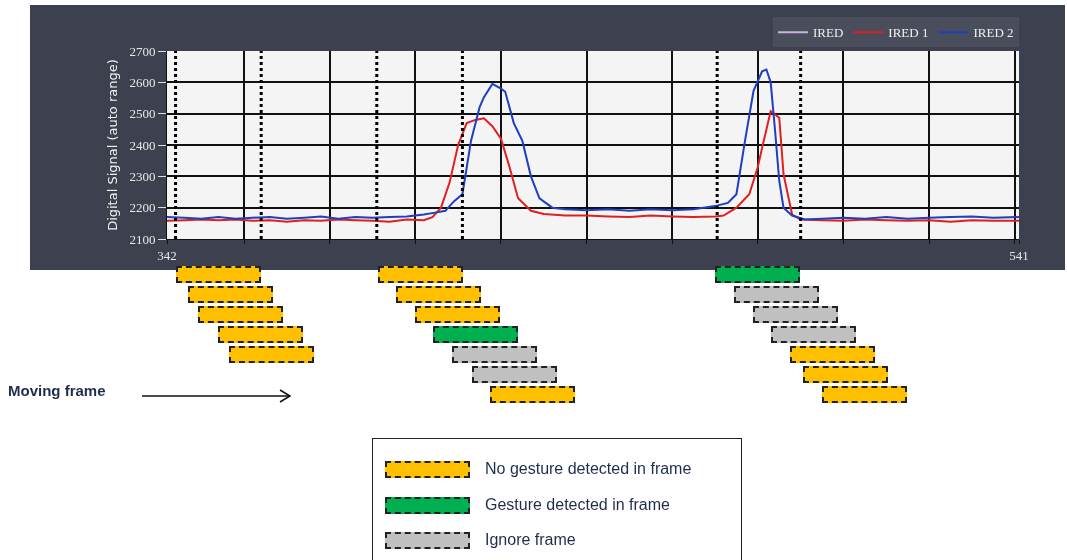 The width and height of the screenshot is (1067, 560). I want to click on y-tick-label: 2100, so click(142, 239).